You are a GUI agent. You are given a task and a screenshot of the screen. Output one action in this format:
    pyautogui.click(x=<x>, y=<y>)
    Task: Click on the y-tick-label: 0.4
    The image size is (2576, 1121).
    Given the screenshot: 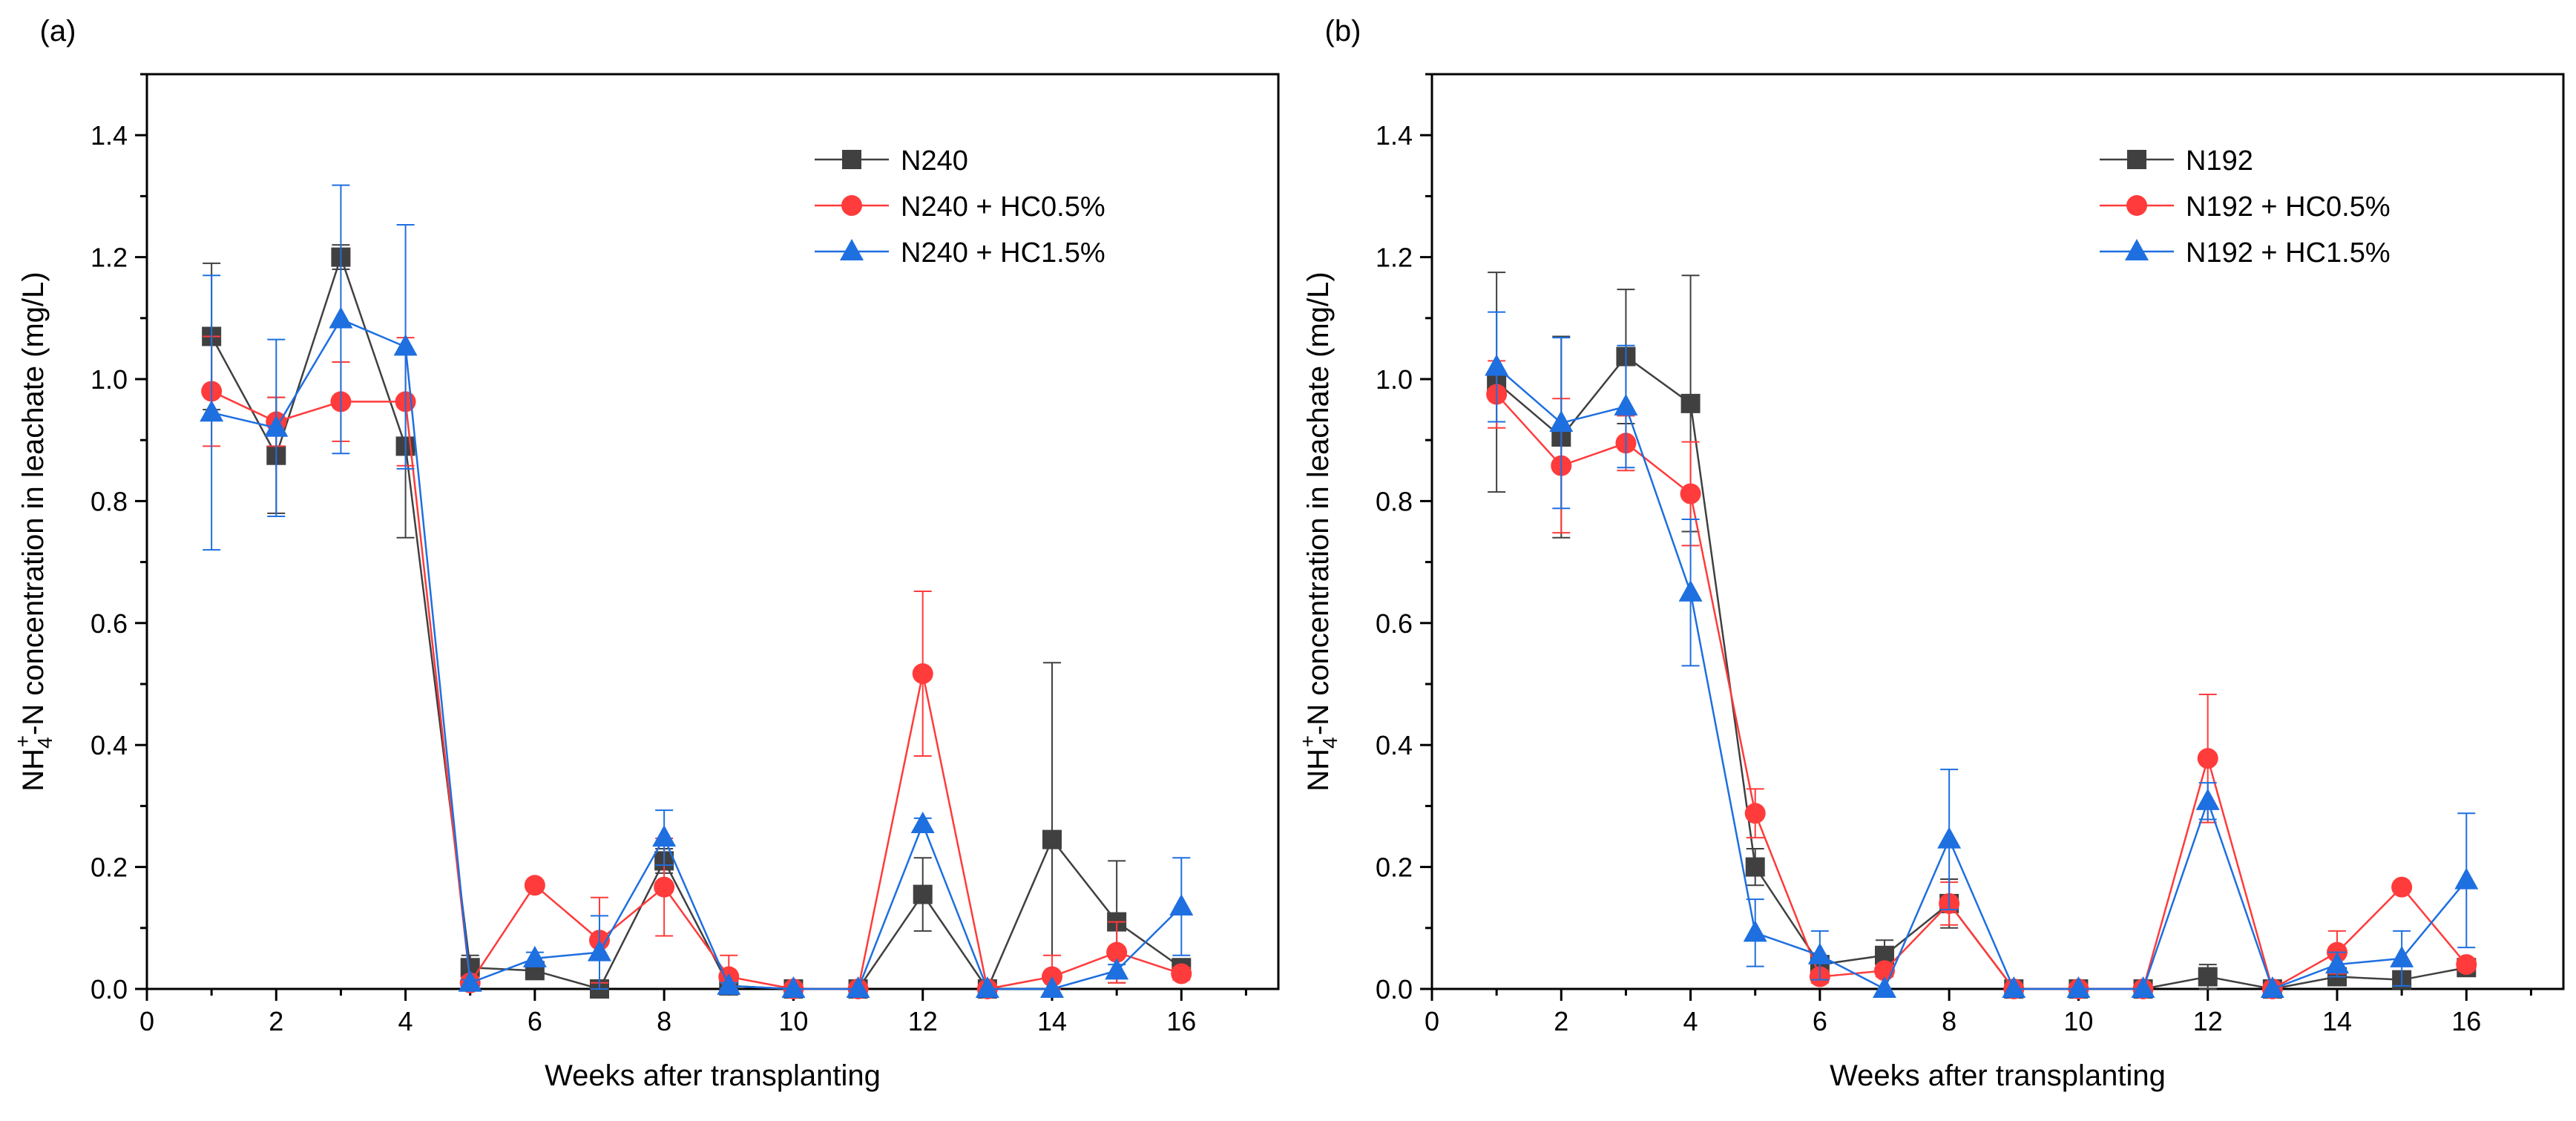 What is the action you would take?
    pyautogui.click(x=109, y=745)
    